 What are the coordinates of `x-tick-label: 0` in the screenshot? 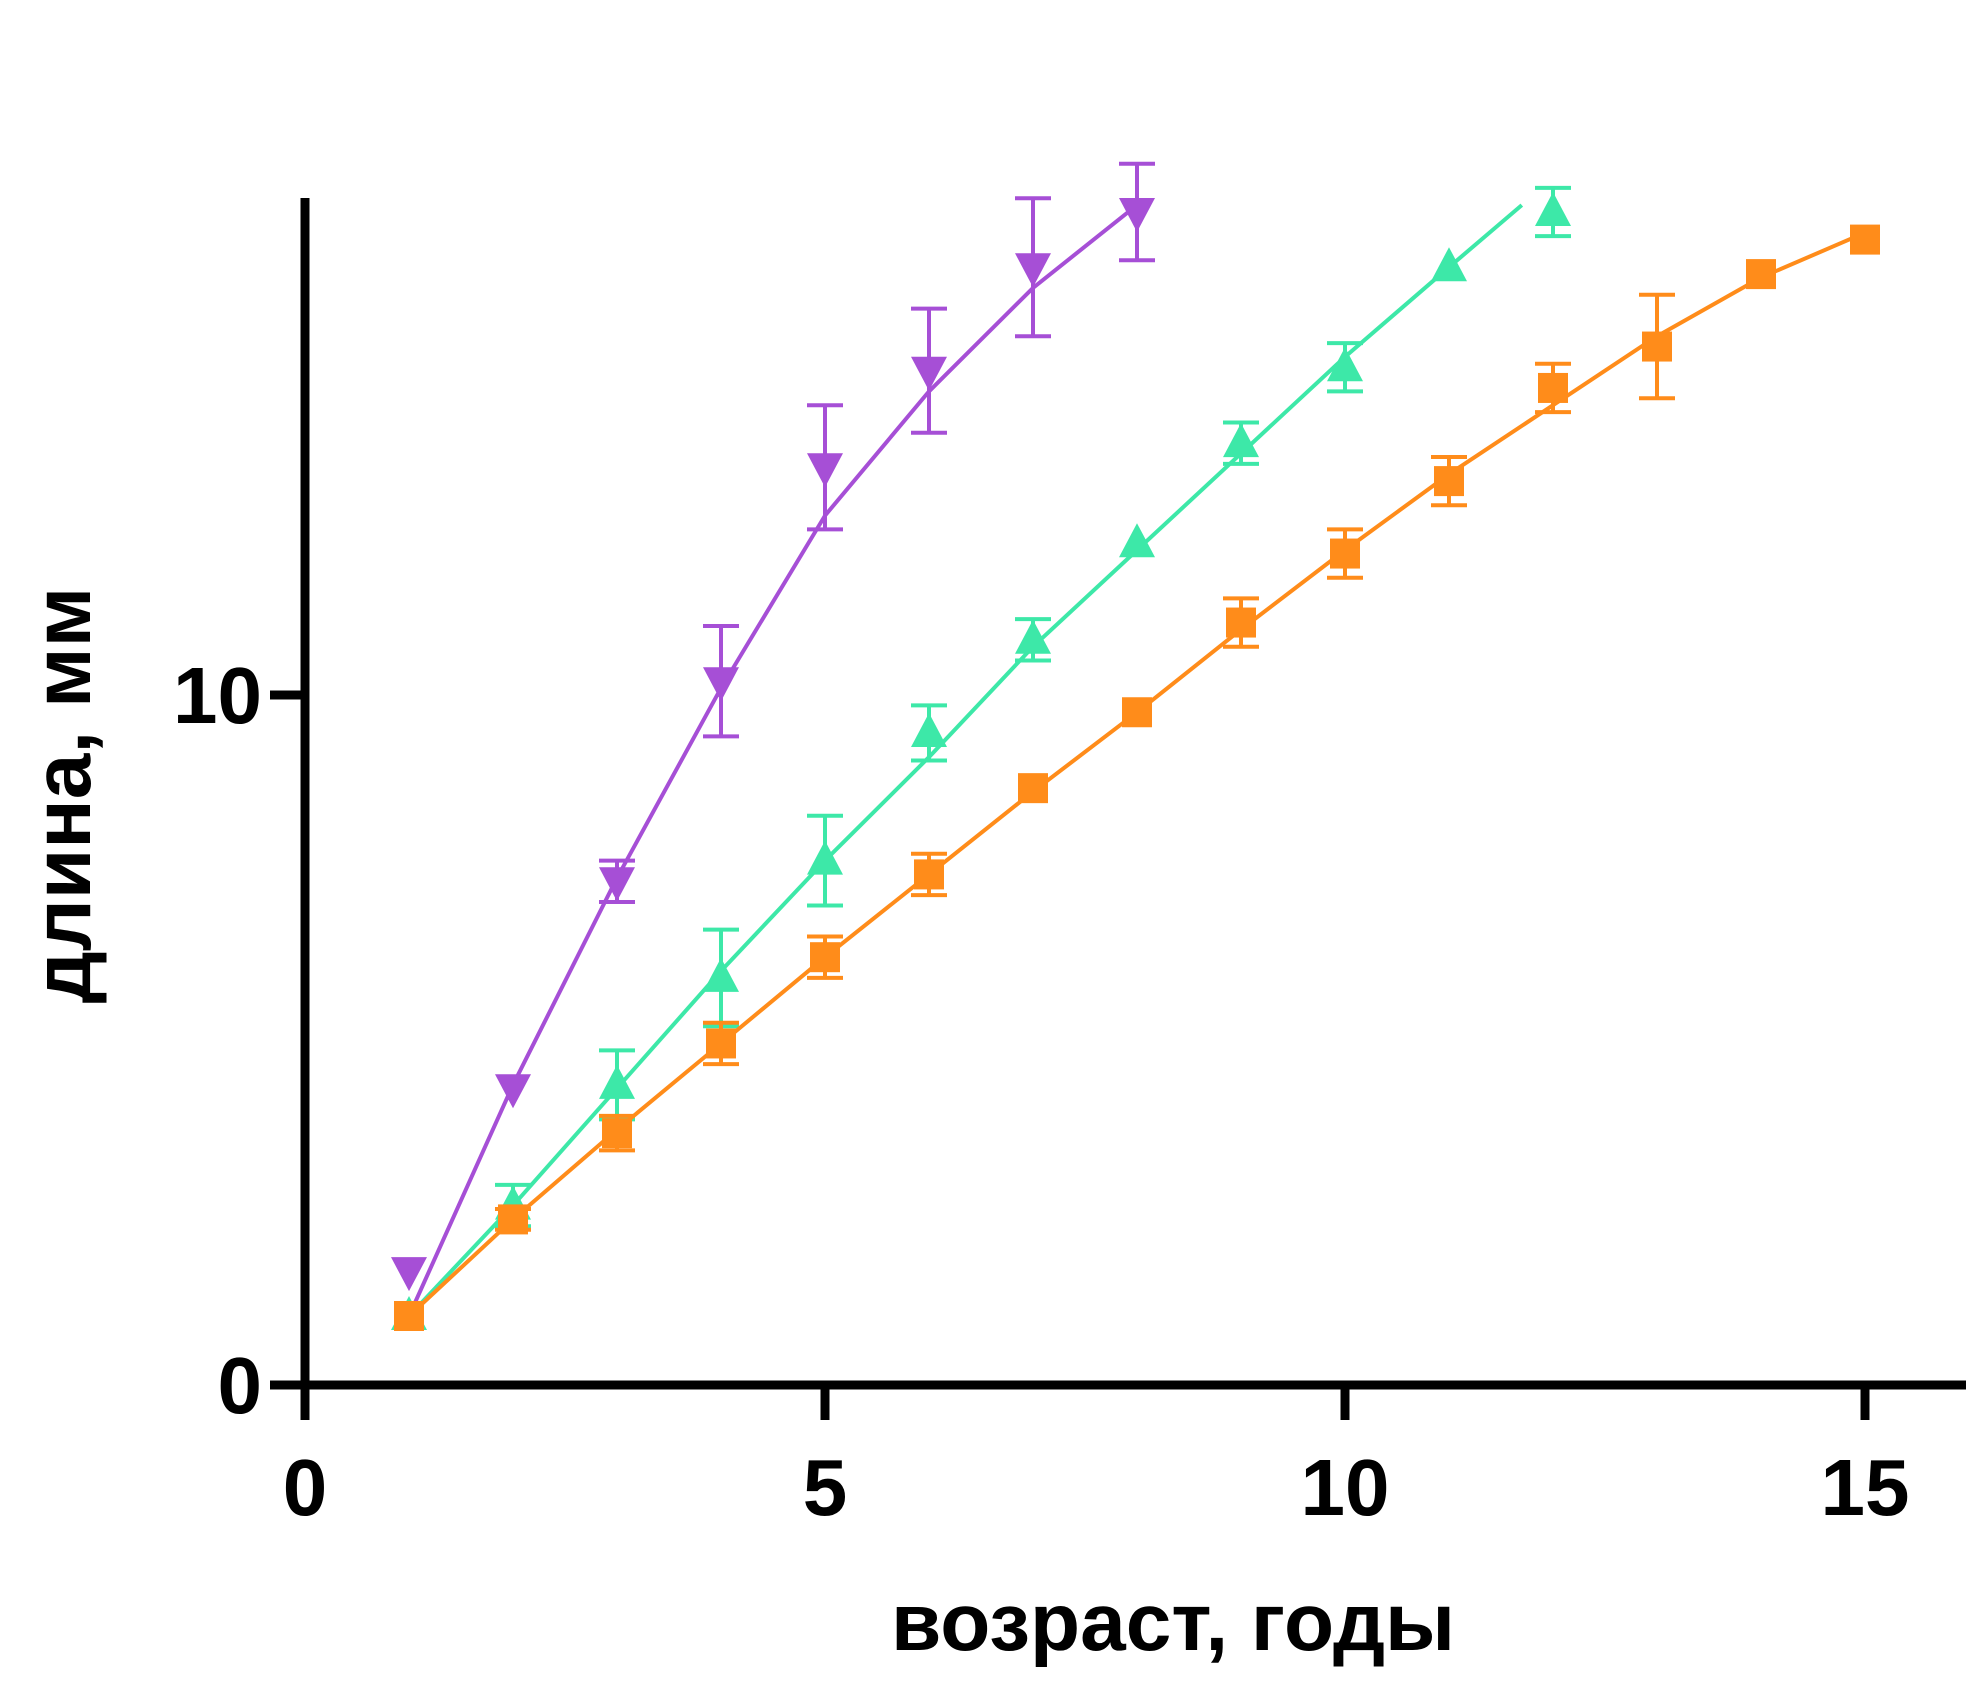 It's located at (305, 1487).